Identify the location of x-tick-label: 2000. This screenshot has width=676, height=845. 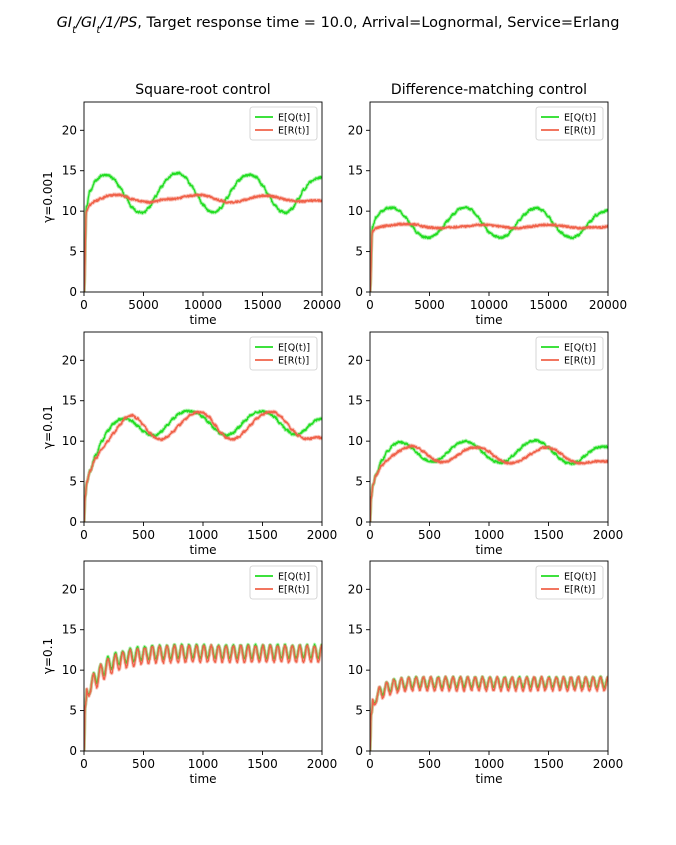
(322, 764).